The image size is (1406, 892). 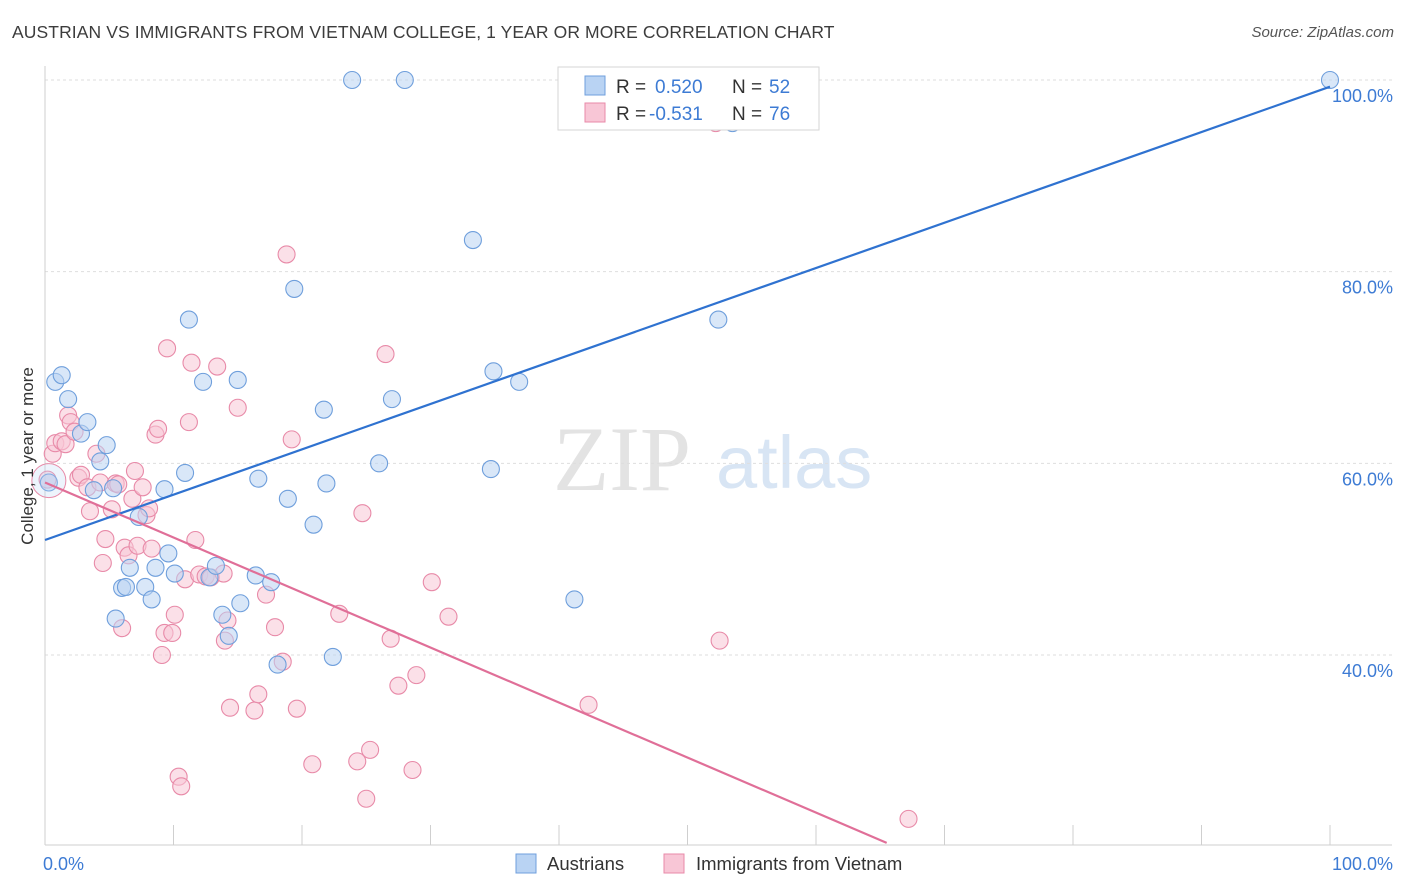 What do you see at coordinates (676, 114) in the screenshot?
I see `legend-r-value-2: -0.531` at bounding box center [676, 114].